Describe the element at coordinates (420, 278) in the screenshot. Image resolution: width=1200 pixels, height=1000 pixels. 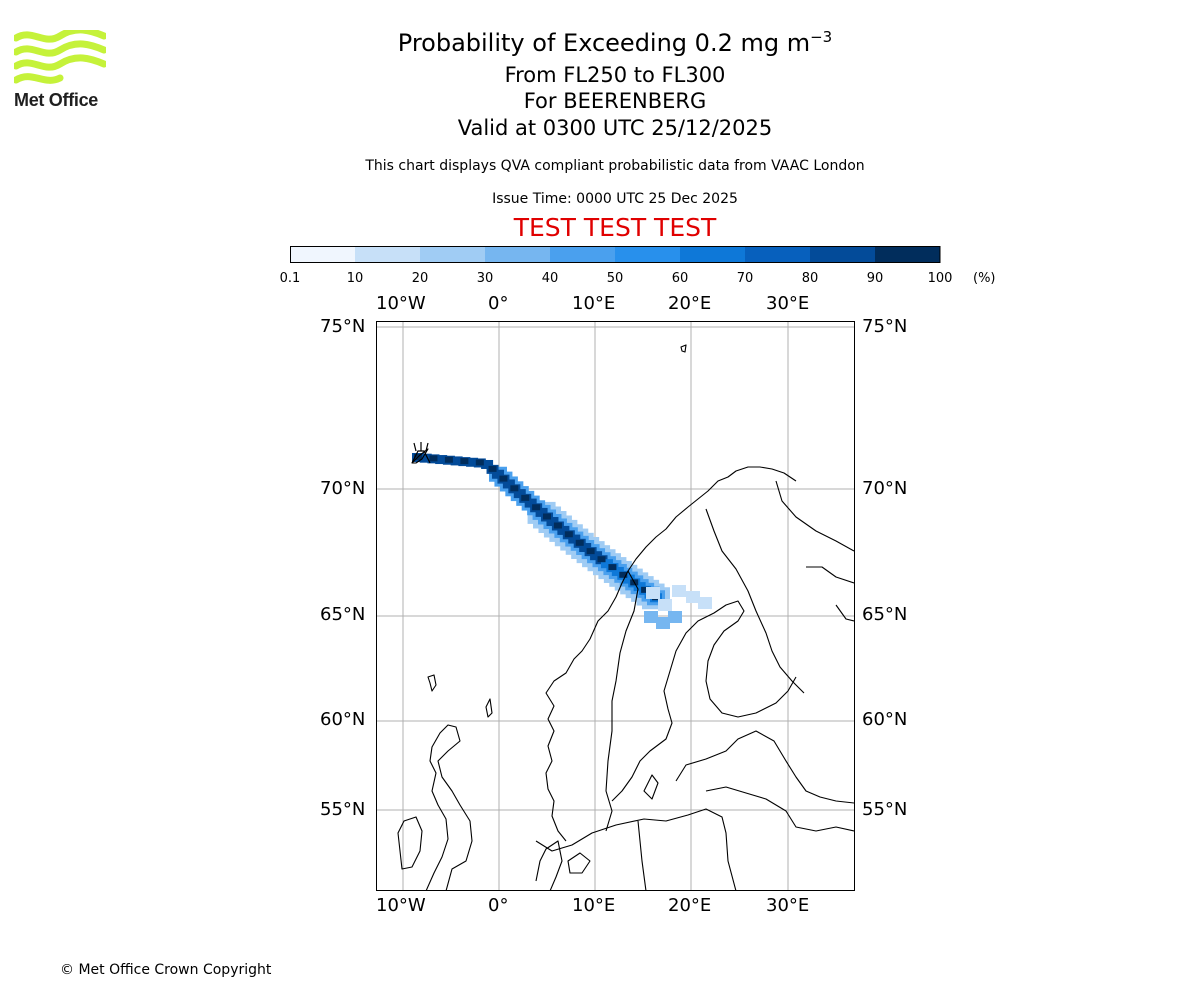
I see `colorbar-tick-2: 20` at that location.